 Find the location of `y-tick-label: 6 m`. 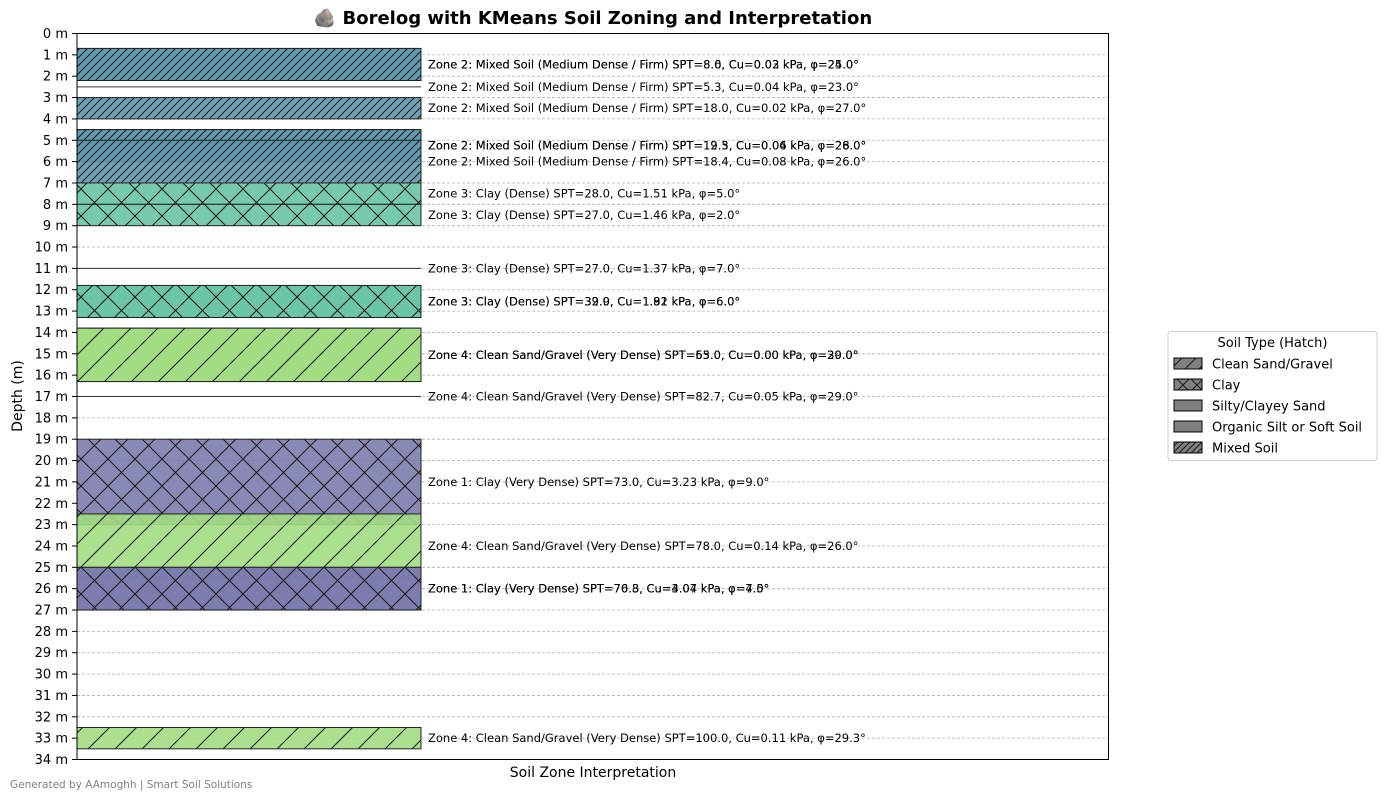

y-tick-label: 6 m is located at coordinates (55, 162).